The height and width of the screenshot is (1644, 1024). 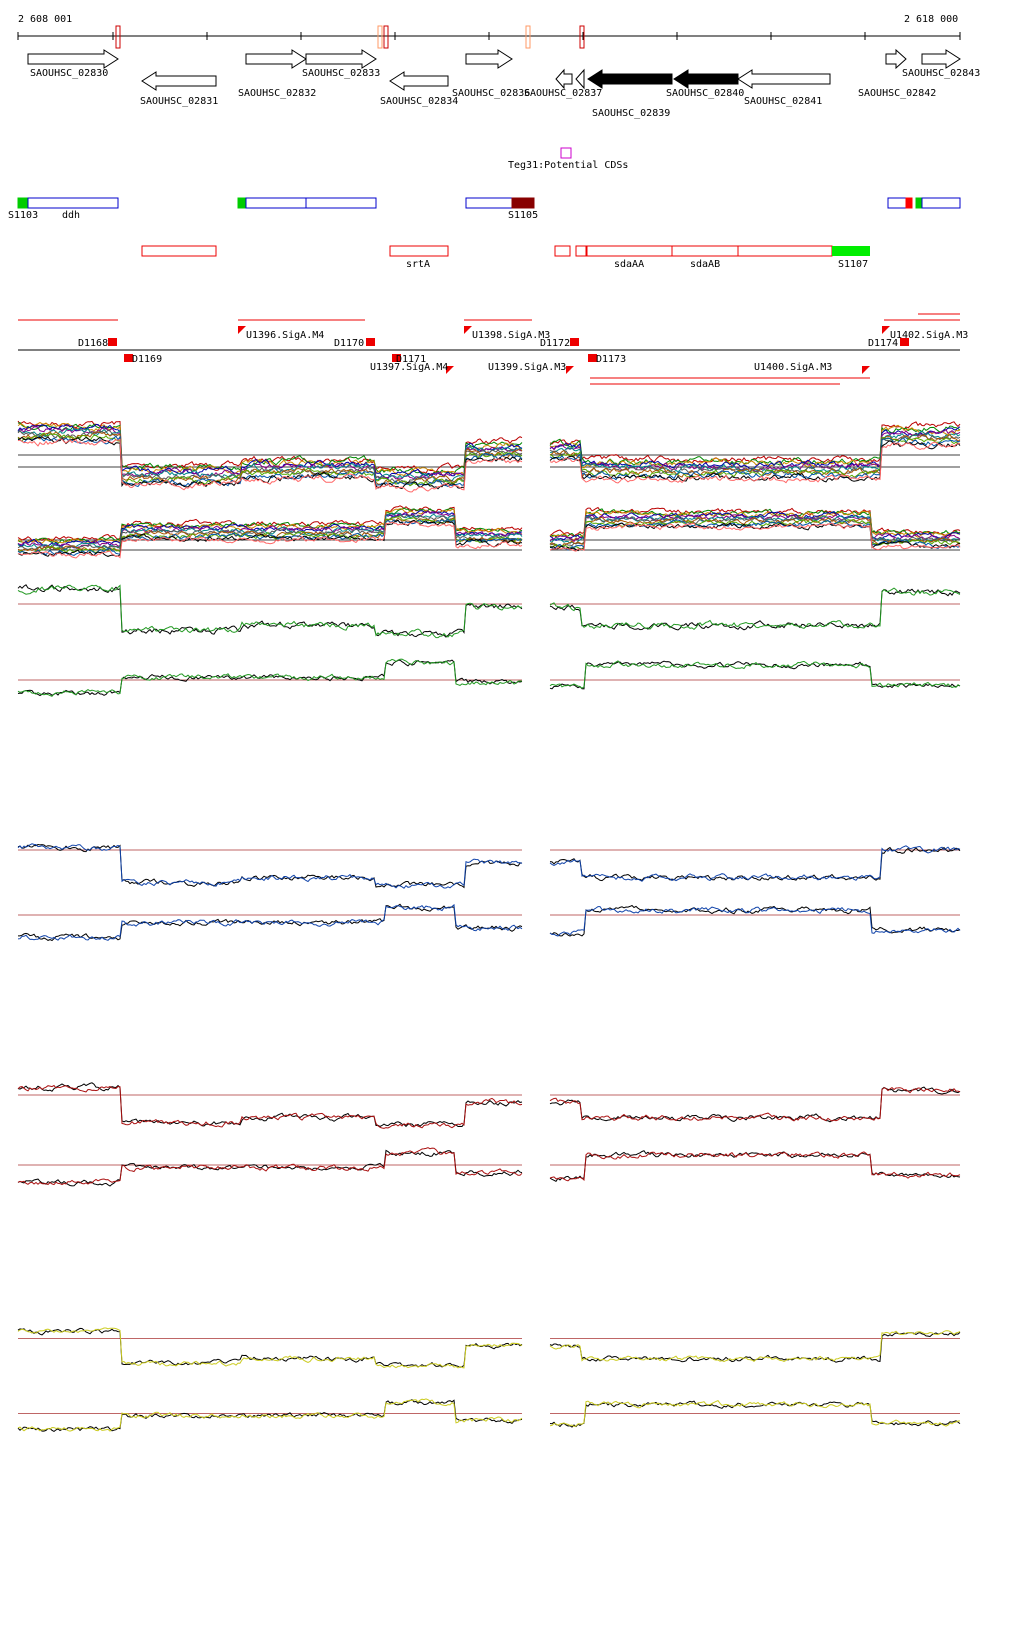 What do you see at coordinates (629, 264) in the screenshot?
I see `label: sdaAA` at bounding box center [629, 264].